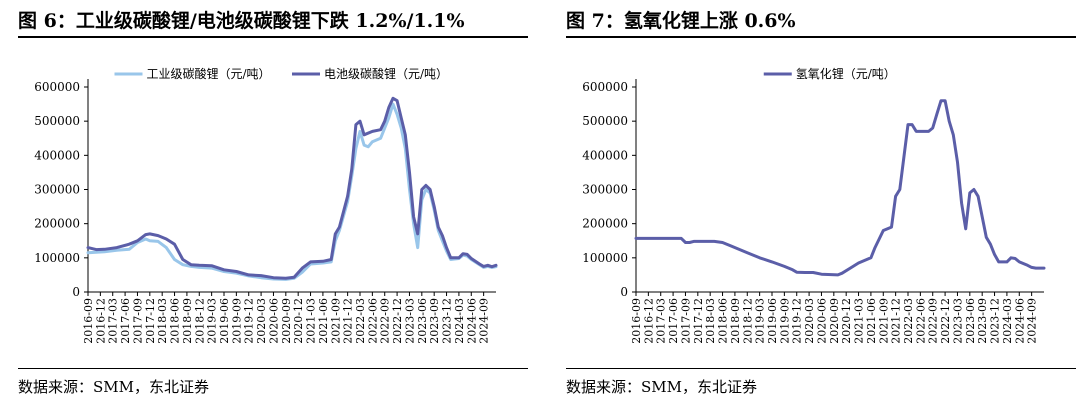  I want to click on figure-title: 图 6：工业级碳酸锂/电池级碳酸锂下跌 1.2%/1.1%, so click(241, 21).